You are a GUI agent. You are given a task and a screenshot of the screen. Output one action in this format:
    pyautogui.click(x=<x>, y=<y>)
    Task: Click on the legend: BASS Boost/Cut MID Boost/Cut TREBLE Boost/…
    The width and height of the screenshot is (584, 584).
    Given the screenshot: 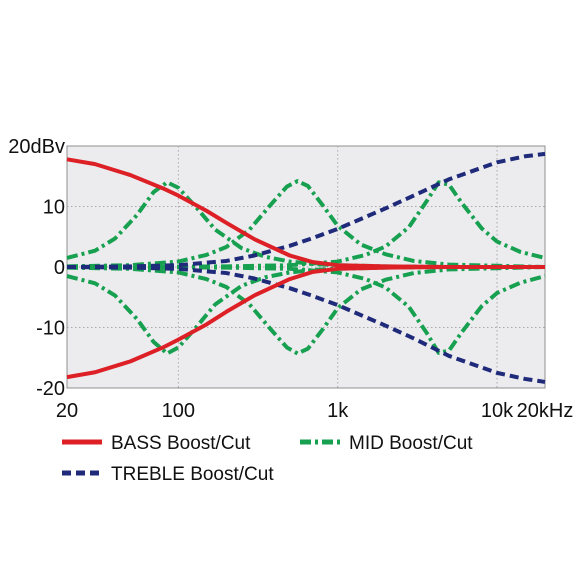 What is the action you would take?
    pyautogui.click(x=267, y=459)
    